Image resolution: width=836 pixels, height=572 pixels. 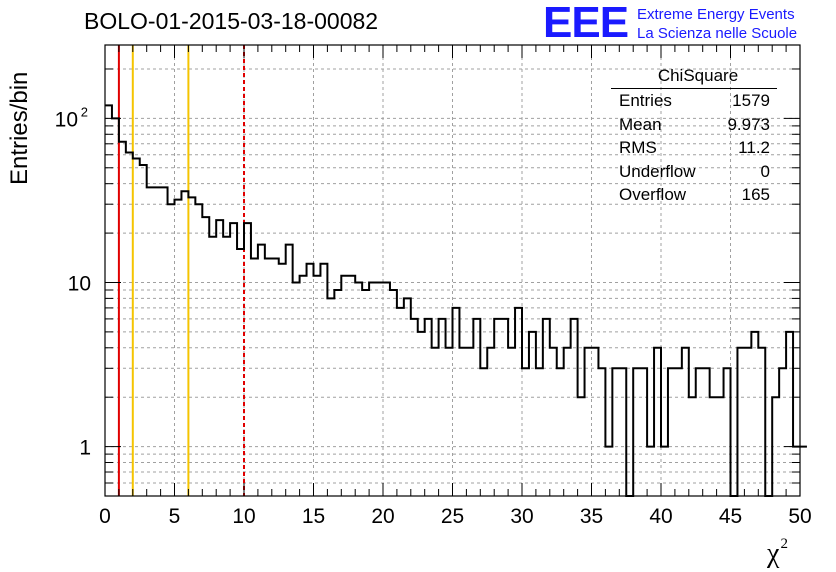 What do you see at coordinates (175, 516) in the screenshot?
I see `x-tick-label: 5` at bounding box center [175, 516].